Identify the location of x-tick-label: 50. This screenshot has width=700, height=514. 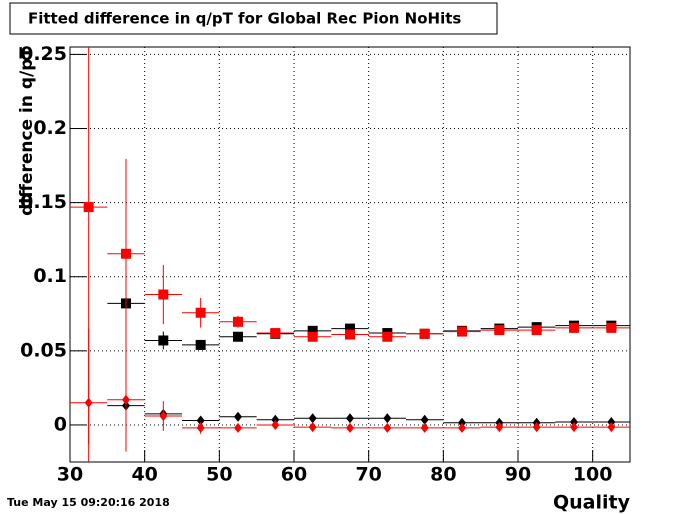
(219, 475).